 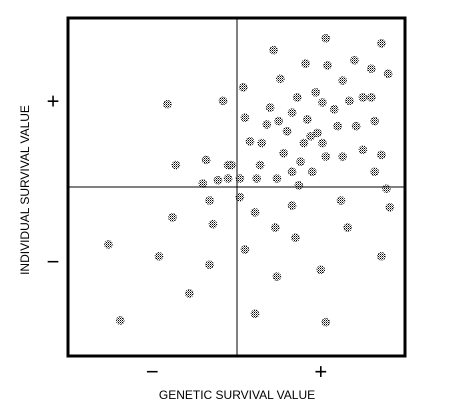 I want to click on y-axis-label: INDIVIDUAL SURVIVAL VALUE, so click(x=25, y=190).